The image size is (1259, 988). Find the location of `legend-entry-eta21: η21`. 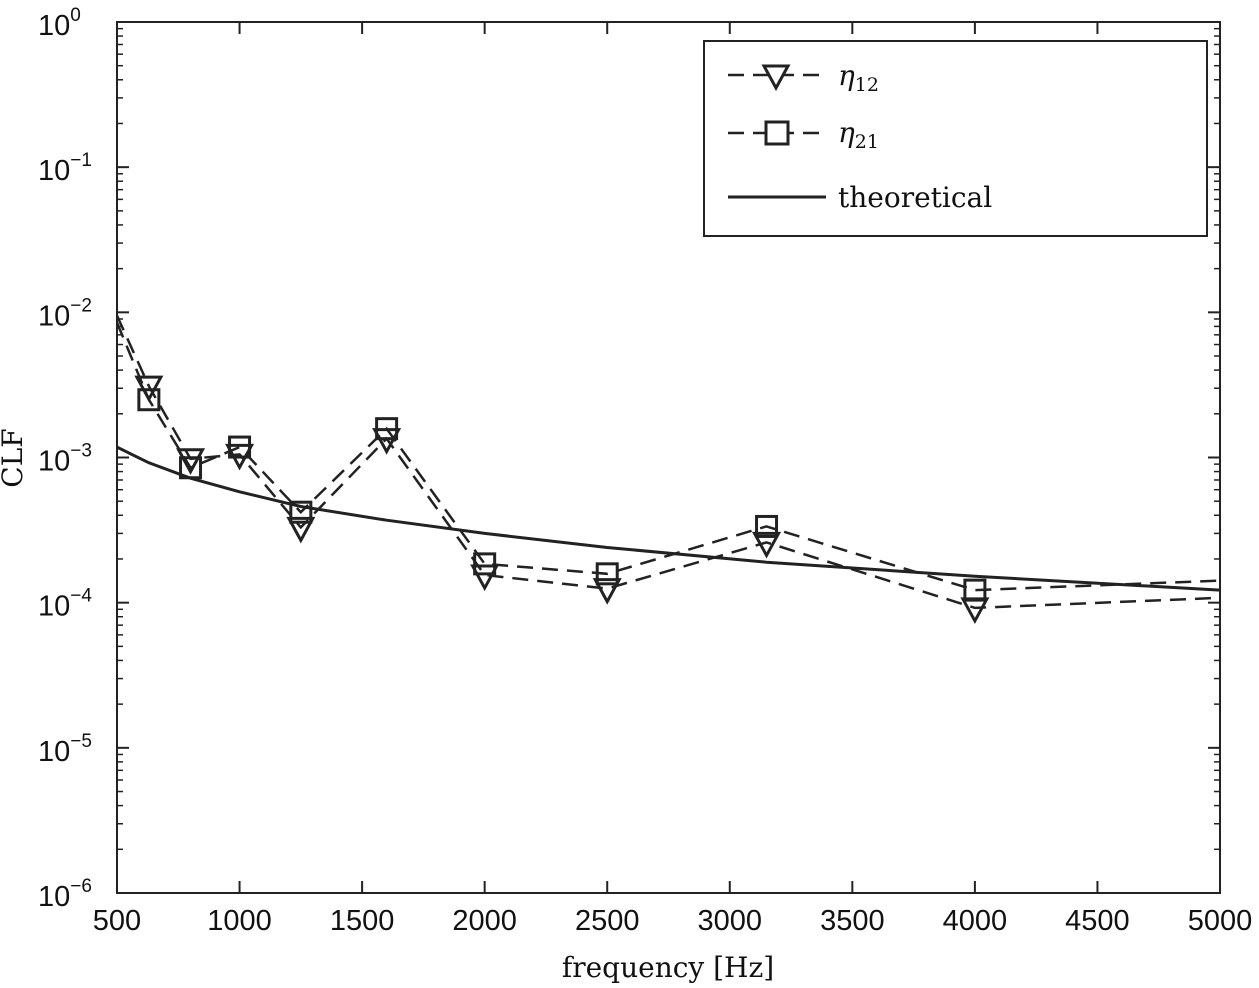

legend-entry-eta21: η21 is located at coordinates (803, 134).